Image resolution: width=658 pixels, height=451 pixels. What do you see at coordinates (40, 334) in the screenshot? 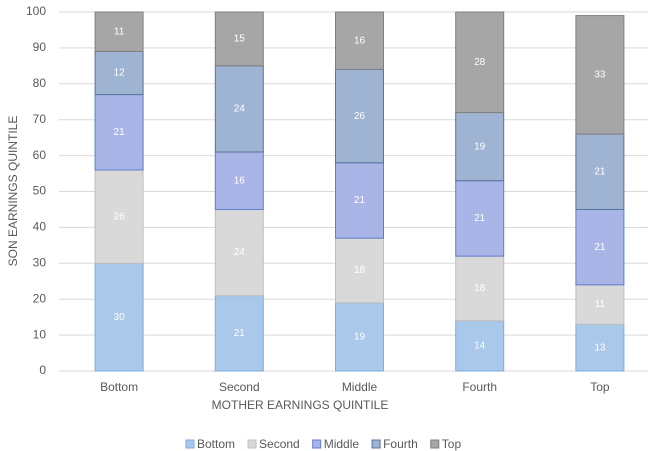
I see `y-tick-label: 10` at bounding box center [40, 334].